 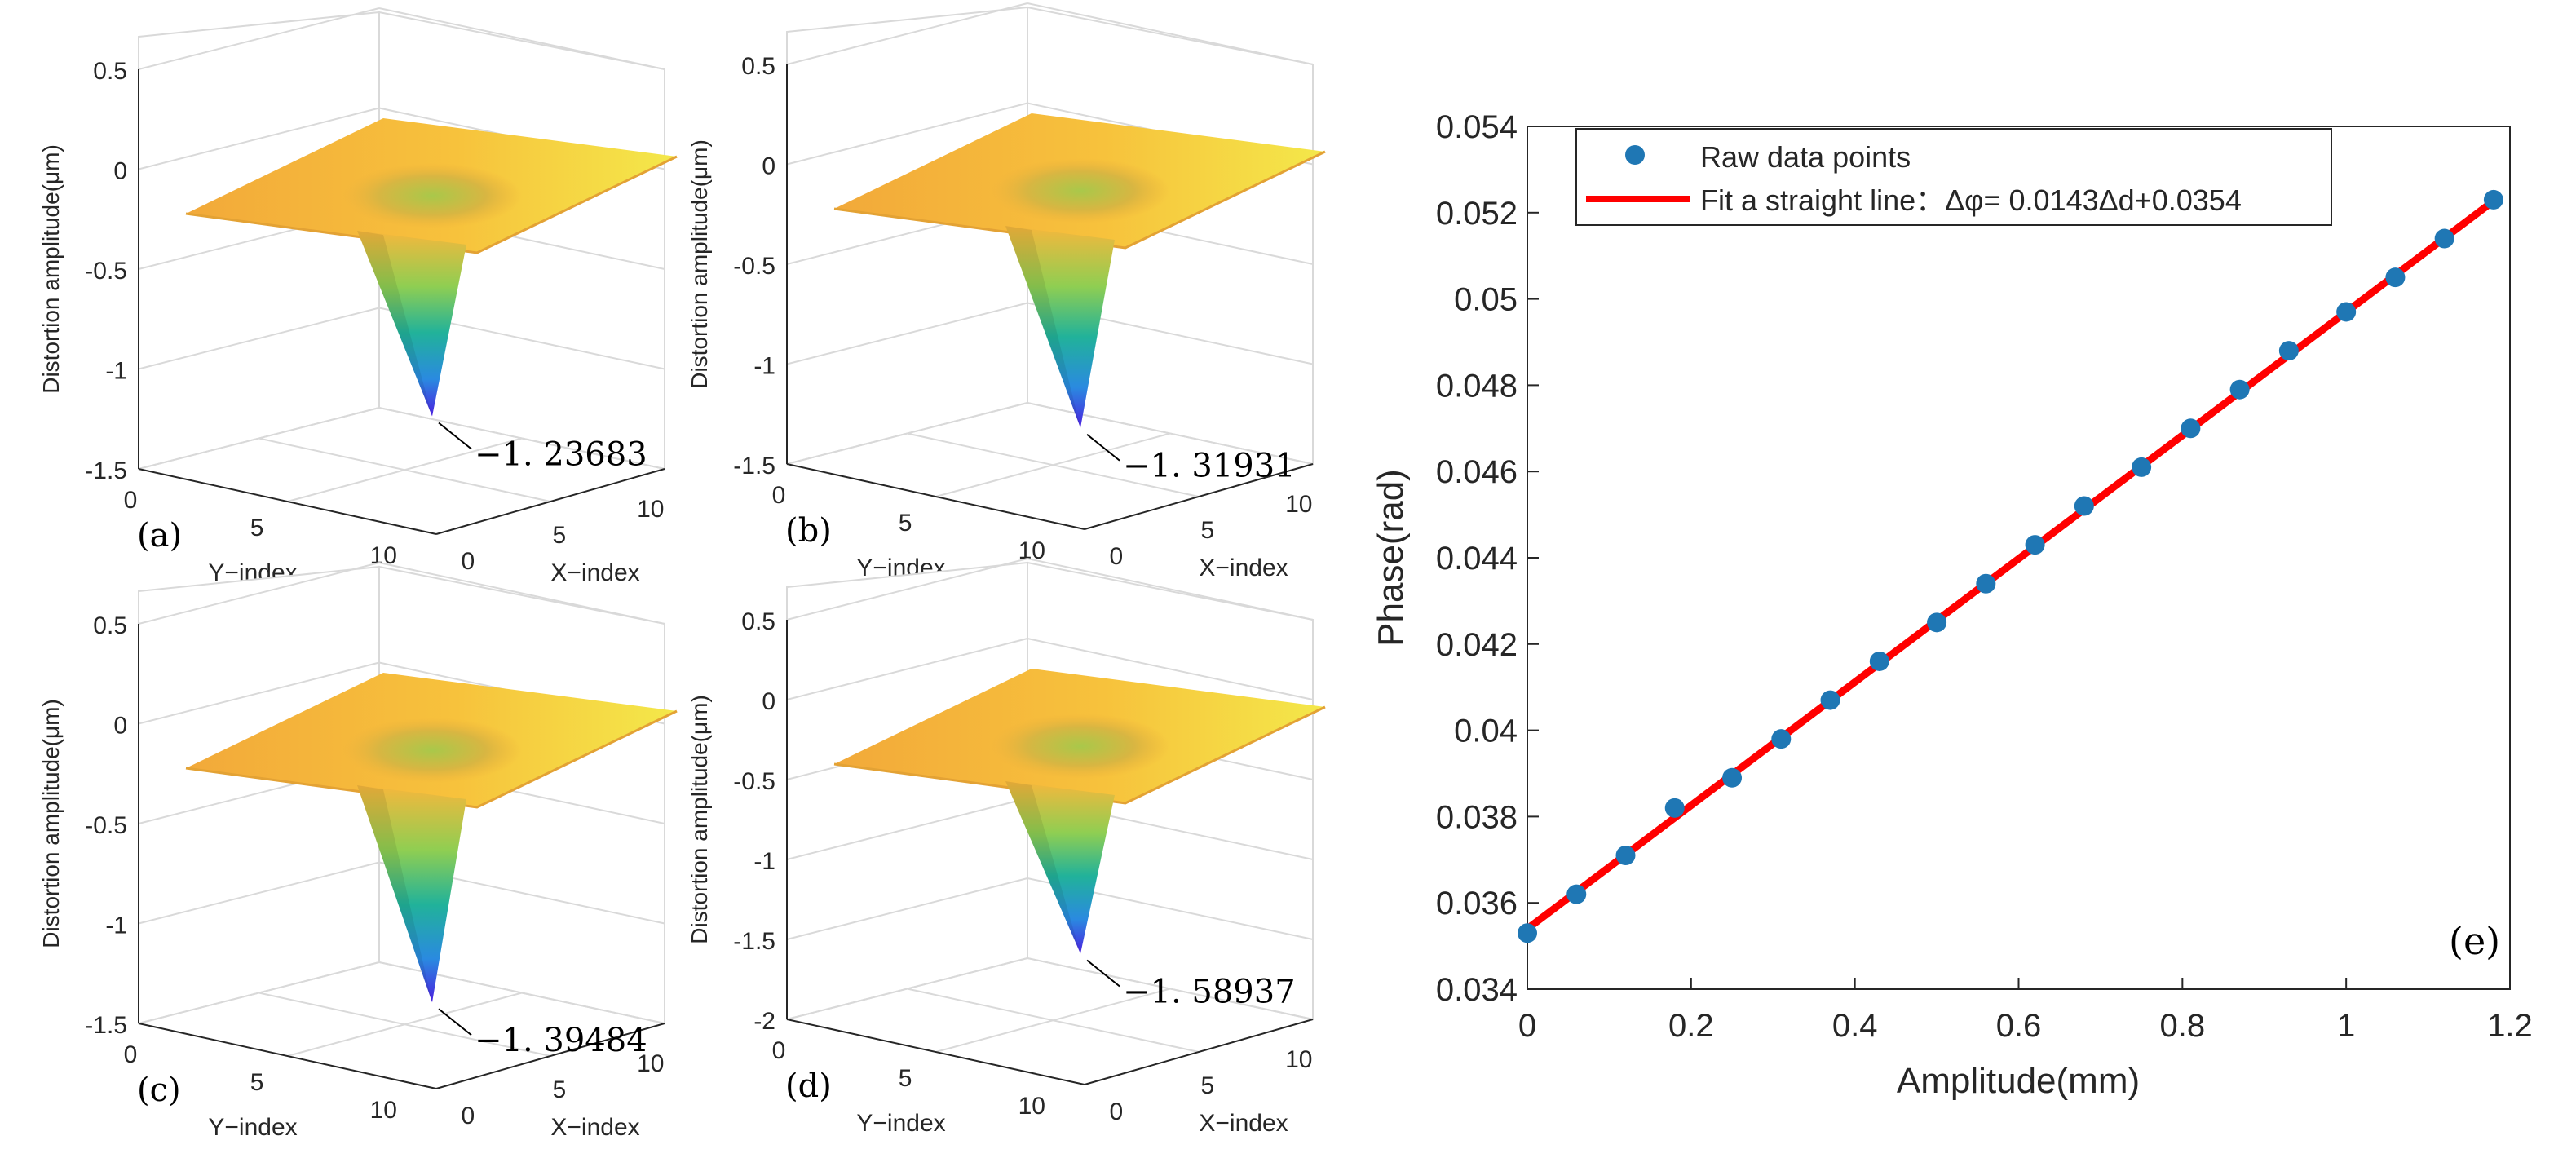 I want to click on min-annotation: −1. 31931, so click(x=1209, y=466).